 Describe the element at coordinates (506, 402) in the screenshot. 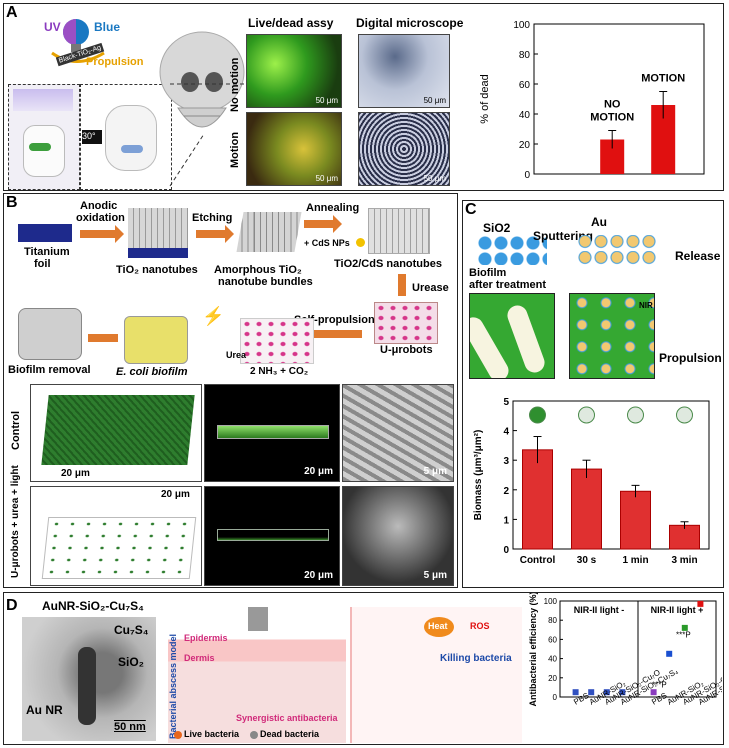

I see `y-tick-label: 5` at that location.